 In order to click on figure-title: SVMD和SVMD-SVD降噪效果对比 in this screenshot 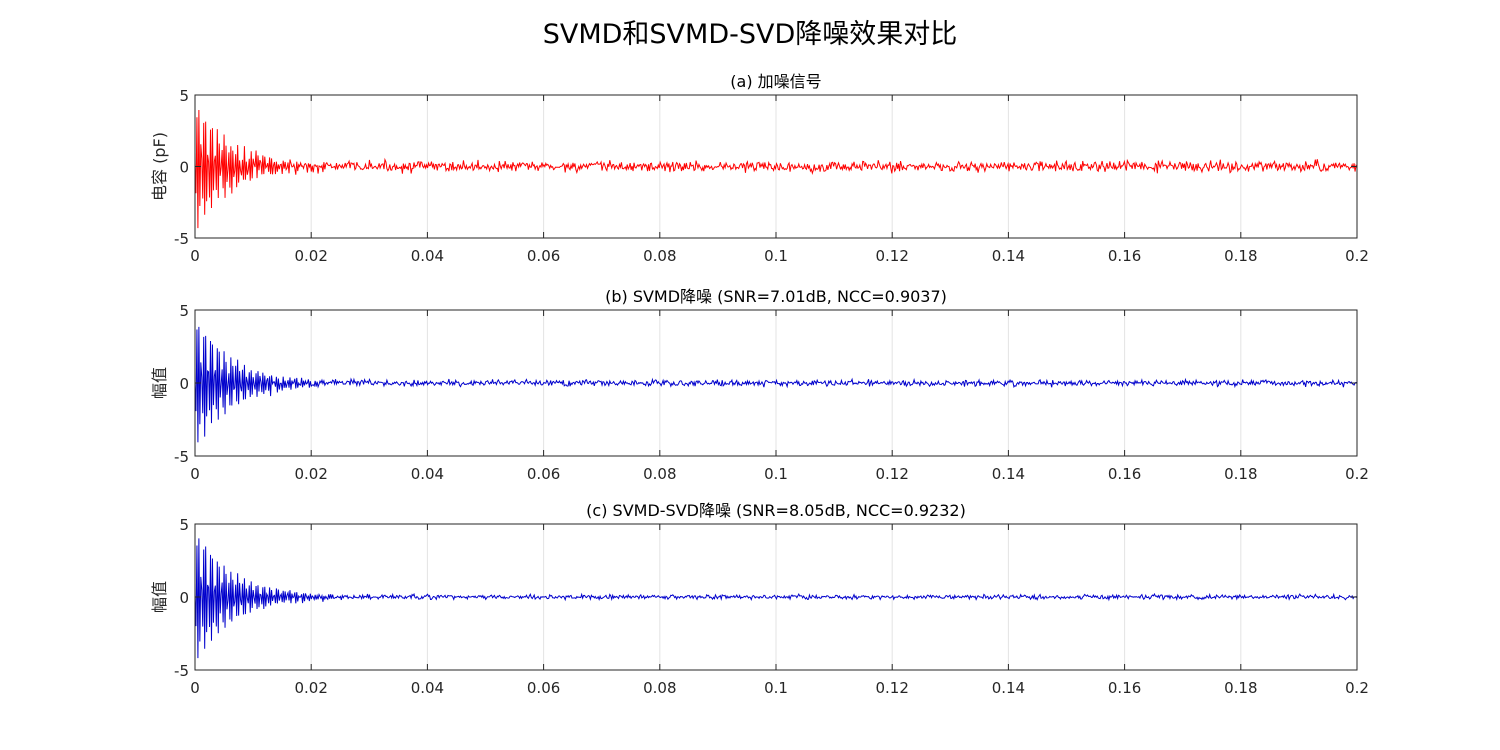, I will do `click(750, 34)`.